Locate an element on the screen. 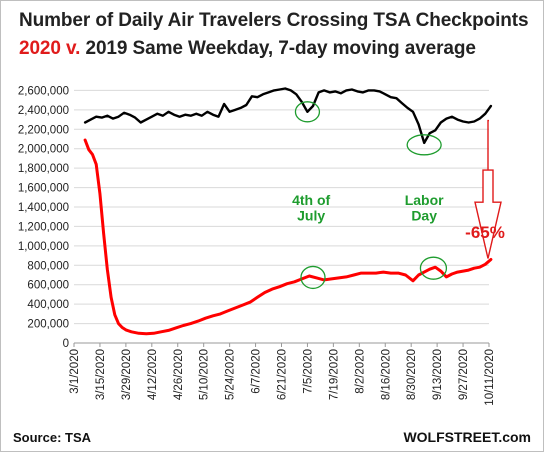  subtitle-comparison-label: 2019 Same Weekday, 7-day moving average is located at coordinates (280, 48).